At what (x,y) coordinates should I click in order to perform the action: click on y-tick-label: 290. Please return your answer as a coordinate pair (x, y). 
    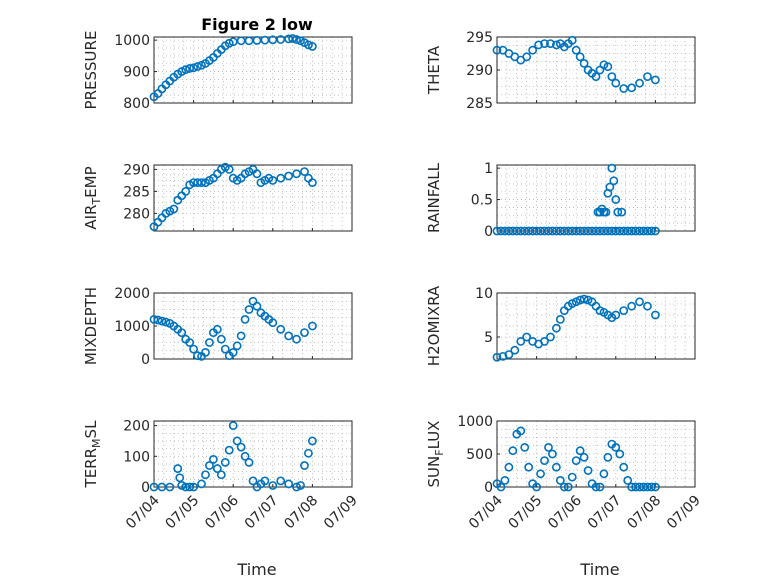
    Looking at the image, I should click on (479, 71).